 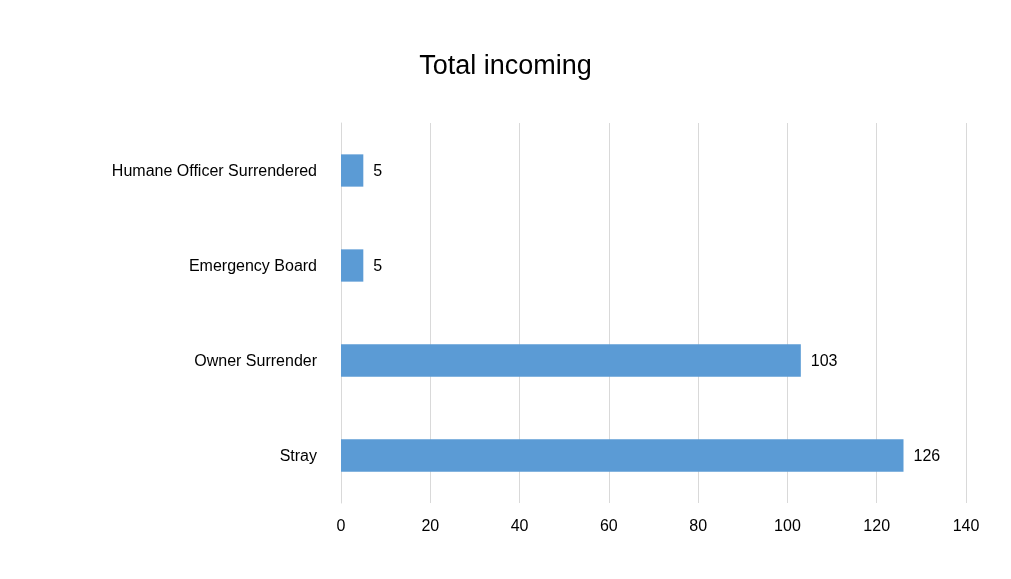 What do you see at coordinates (877, 525) in the screenshot?
I see `x-tick-label: 120` at bounding box center [877, 525].